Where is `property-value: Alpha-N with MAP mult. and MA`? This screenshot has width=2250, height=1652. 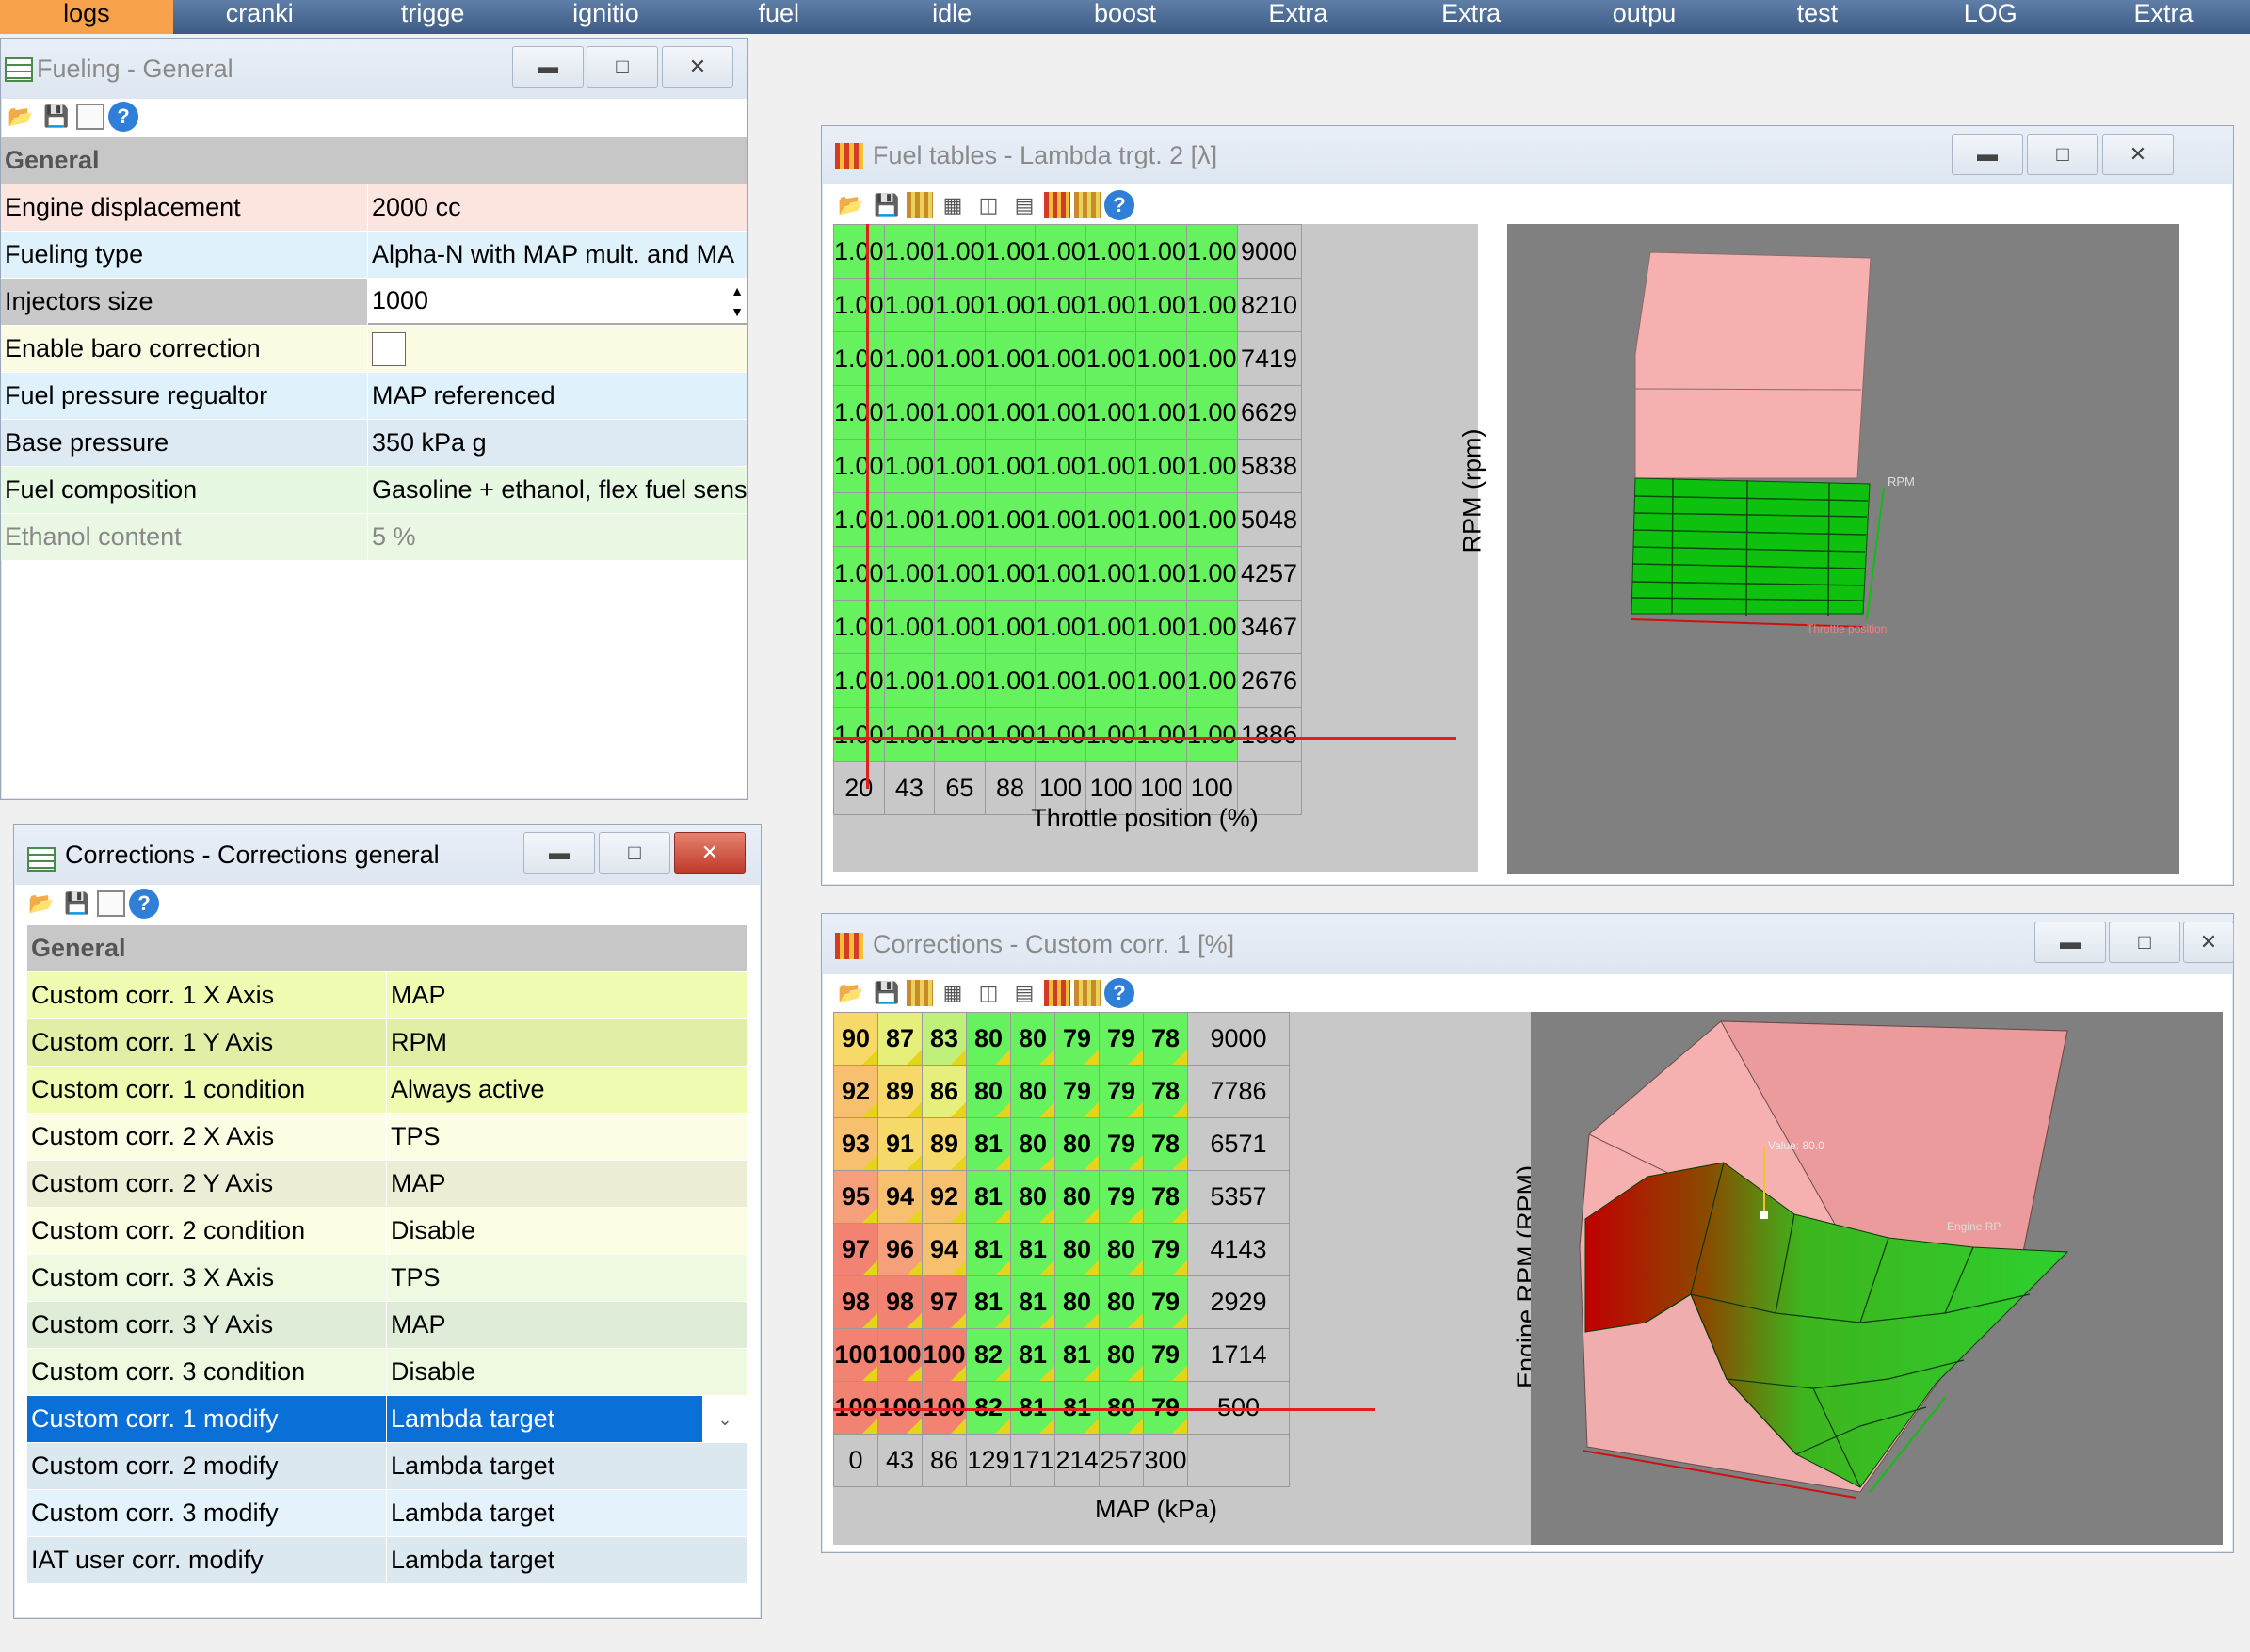 property-value: Alpha-N with MAP mult. and MA is located at coordinates (557, 255).